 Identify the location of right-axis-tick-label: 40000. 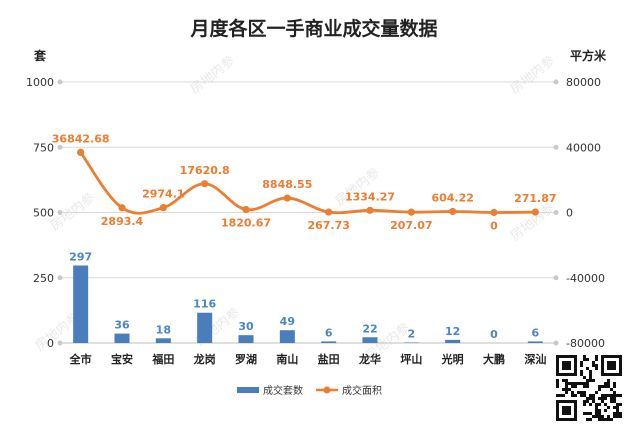
(583, 147).